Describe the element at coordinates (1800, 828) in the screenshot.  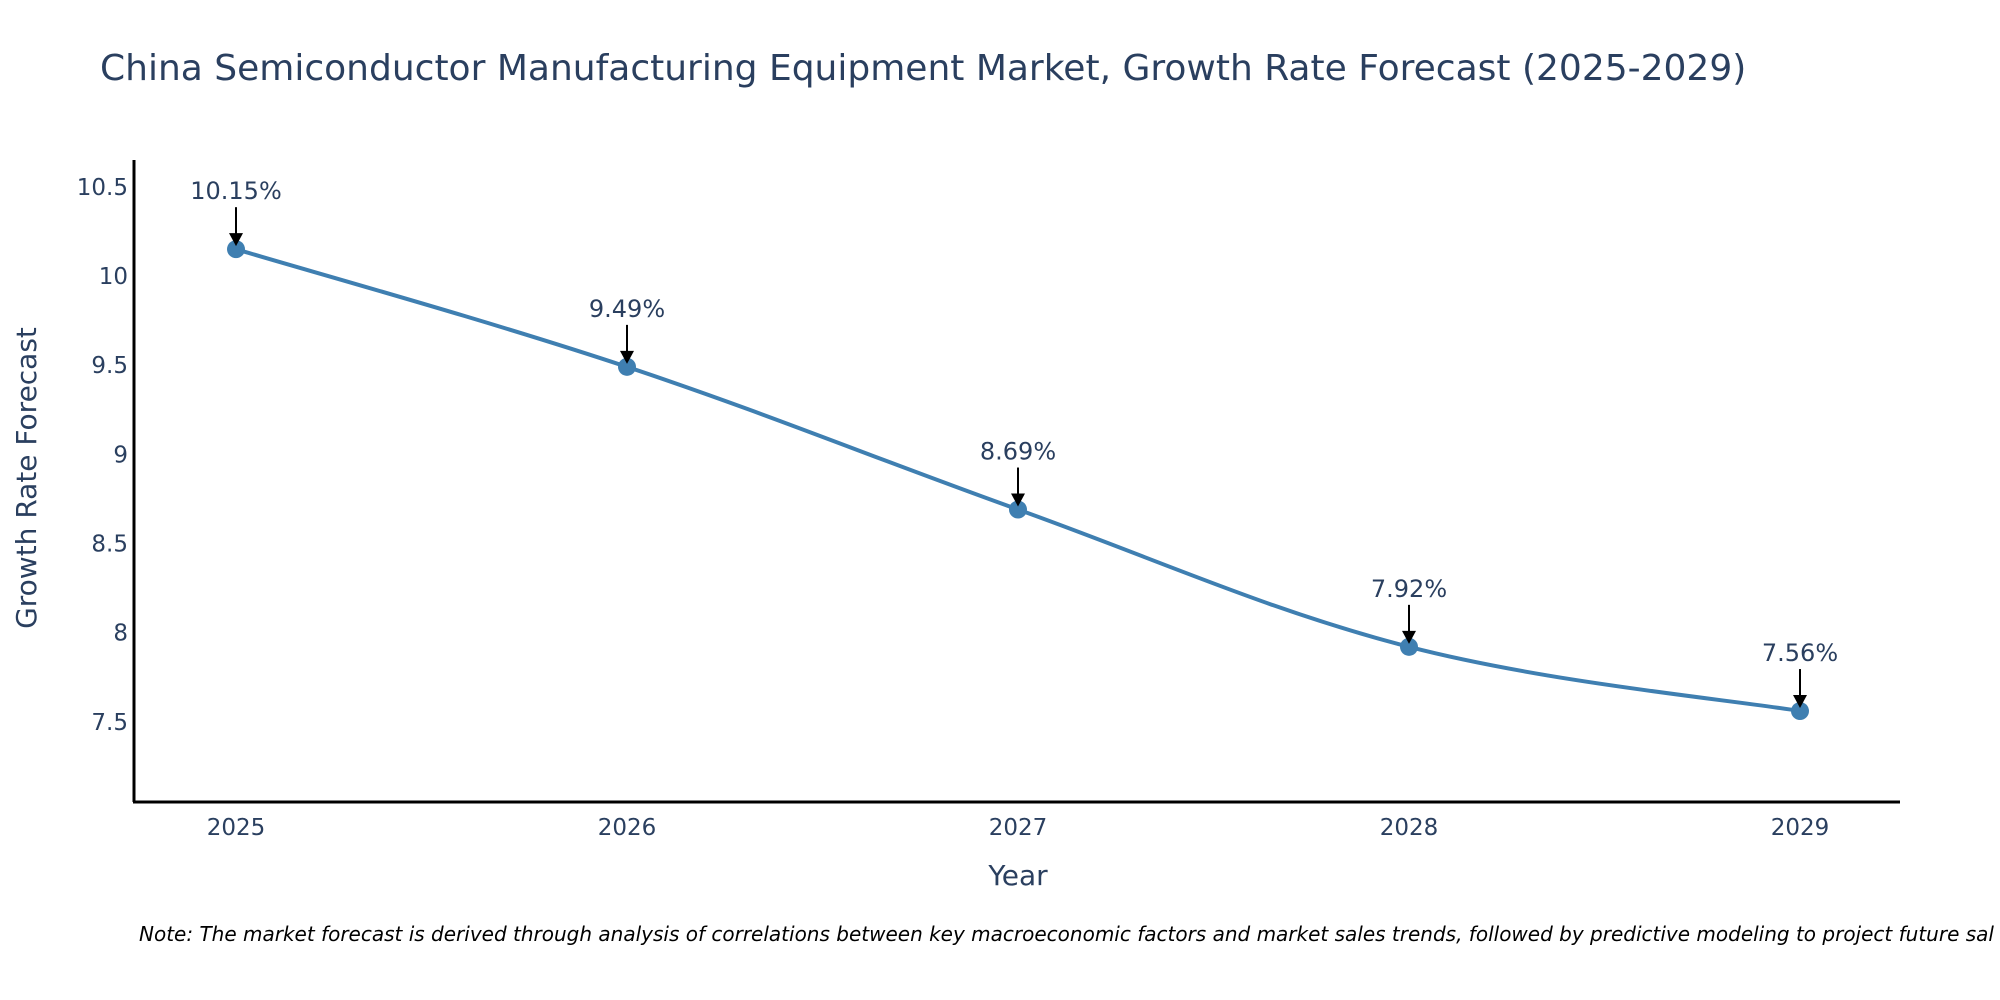
I see `x-tick-label: 2029` at that location.